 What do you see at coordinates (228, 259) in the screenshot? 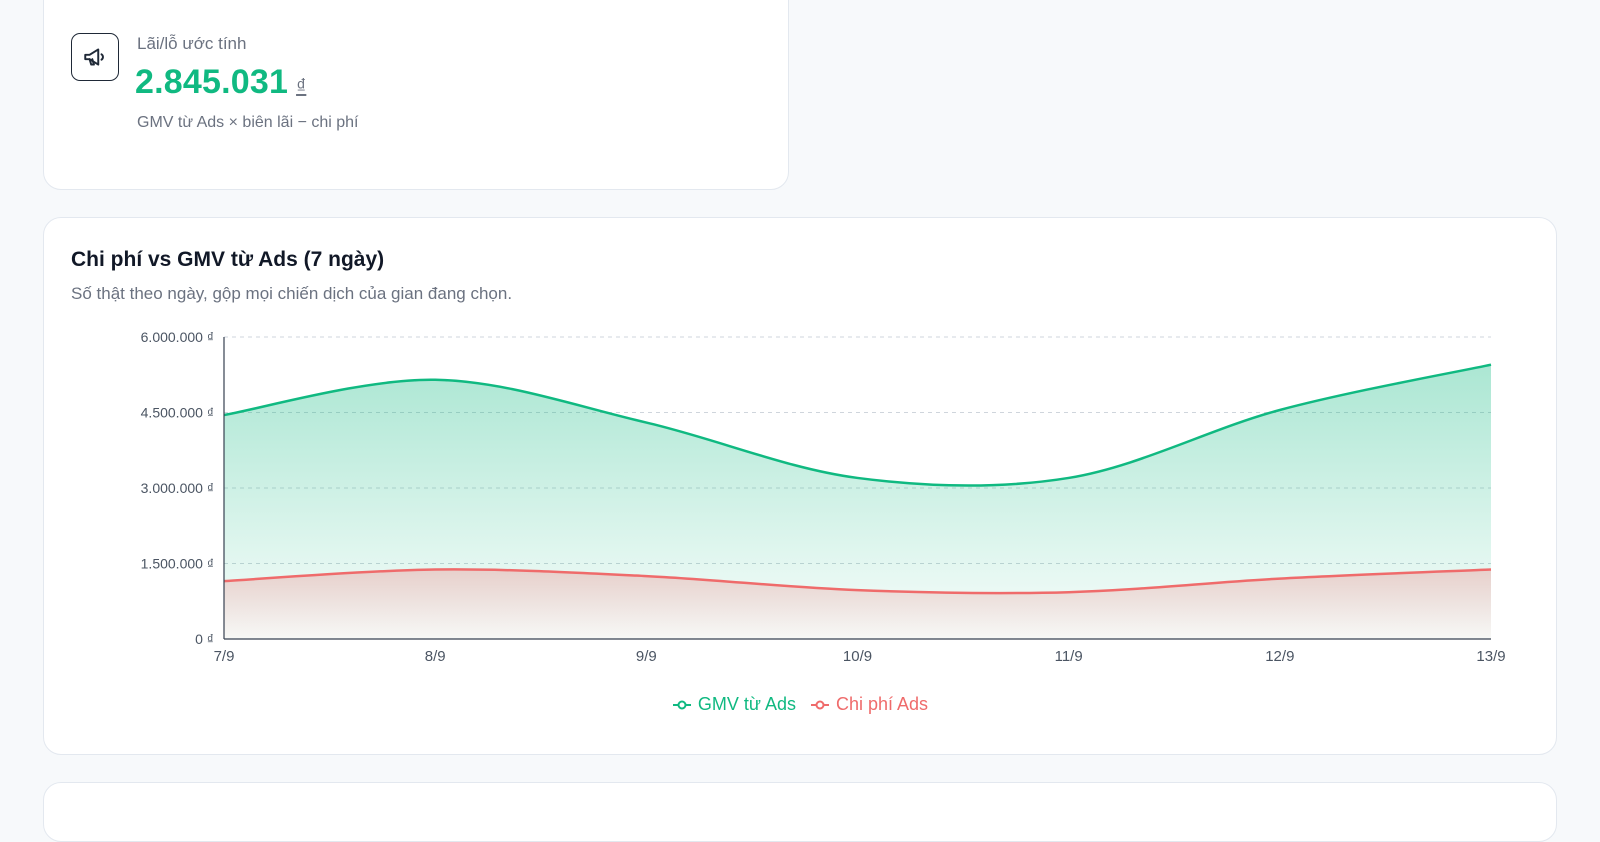
I see `chart-title: Chi phí vs GMV từ Ads (7 ngày)` at bounding box center [228, 259].